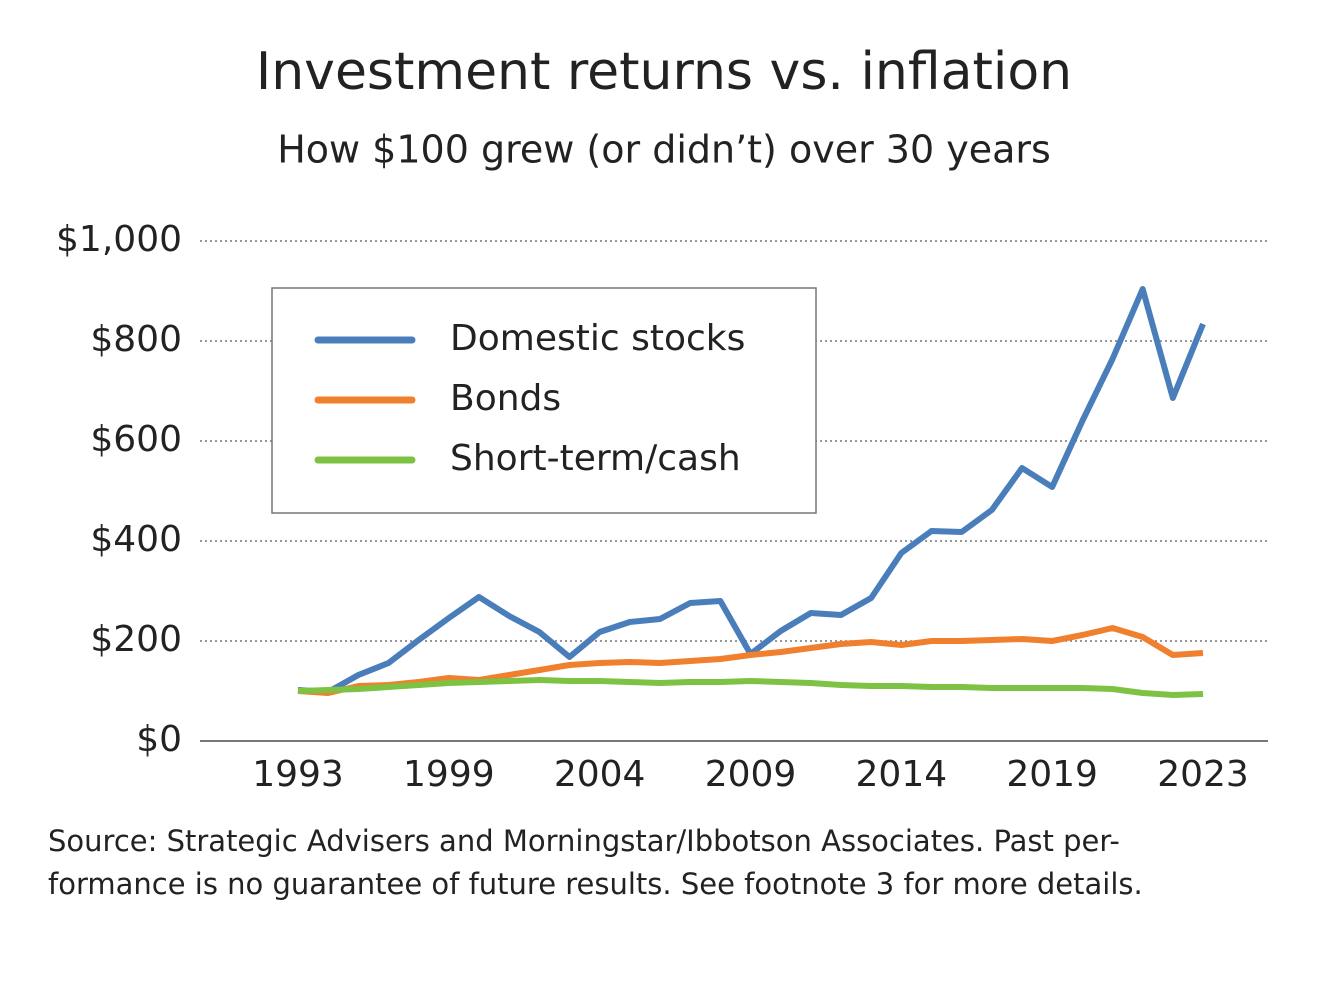 Image resolution: width=1329 pixels, height=1000 pixels. I want to click on x-tick-label: 1993, so click(298, 774).